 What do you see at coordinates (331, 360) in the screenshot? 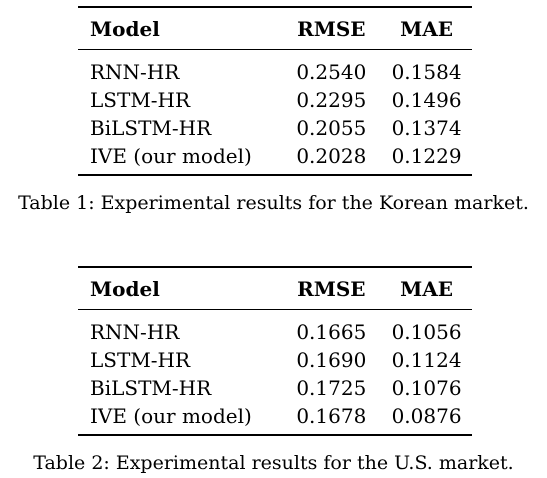
I see `cell-rmse: 0.1690` at bounding box center [331, 360].